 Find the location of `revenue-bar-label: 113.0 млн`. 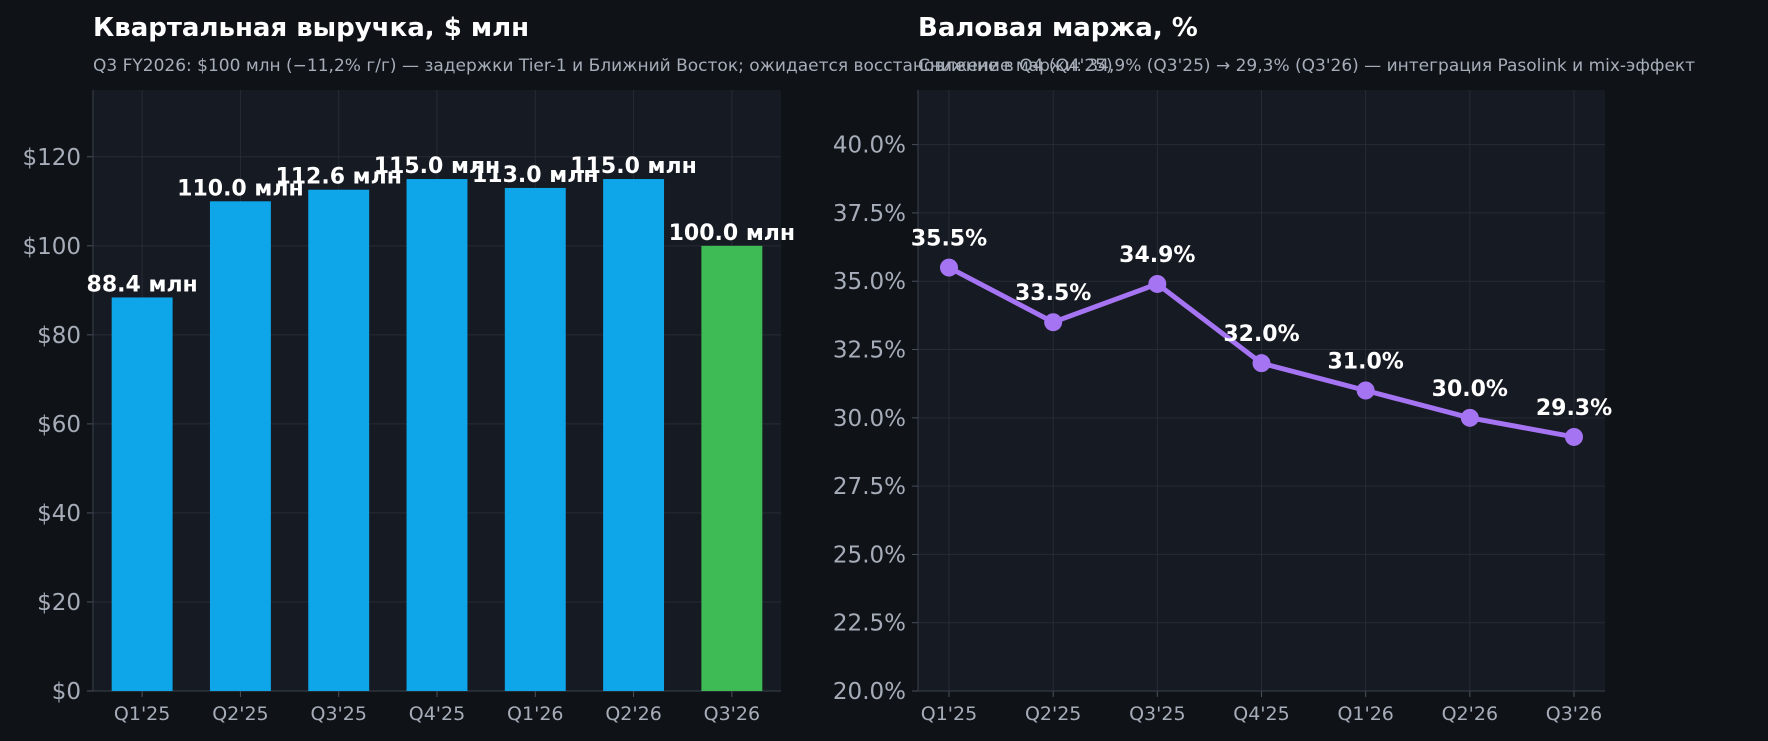

revenue-bar-label: 113.0 млн is located at coordinates (535, 175).